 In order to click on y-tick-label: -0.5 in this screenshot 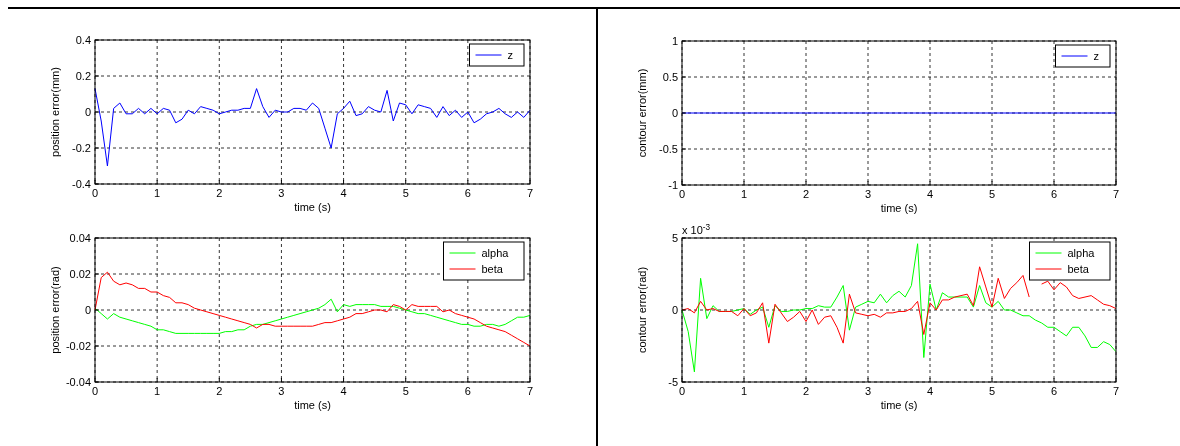, I will do `click(668, 149)`.